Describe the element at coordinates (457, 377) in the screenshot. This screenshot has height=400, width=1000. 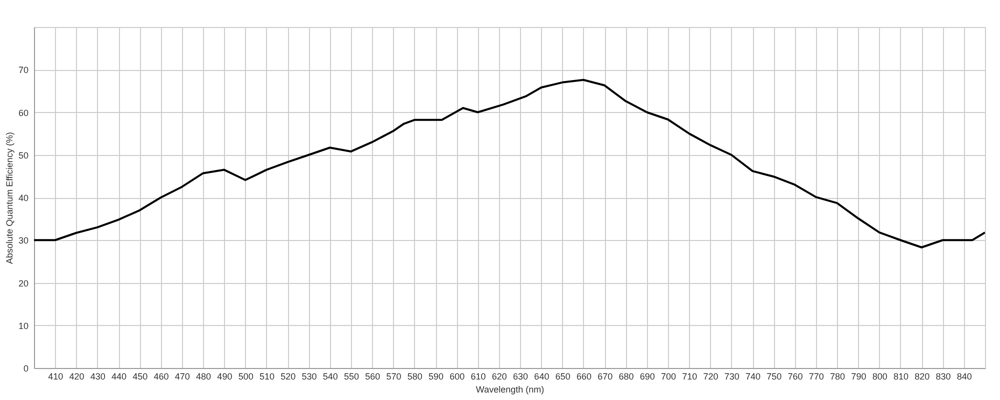
I see `x-tick-label: 600` at that location.